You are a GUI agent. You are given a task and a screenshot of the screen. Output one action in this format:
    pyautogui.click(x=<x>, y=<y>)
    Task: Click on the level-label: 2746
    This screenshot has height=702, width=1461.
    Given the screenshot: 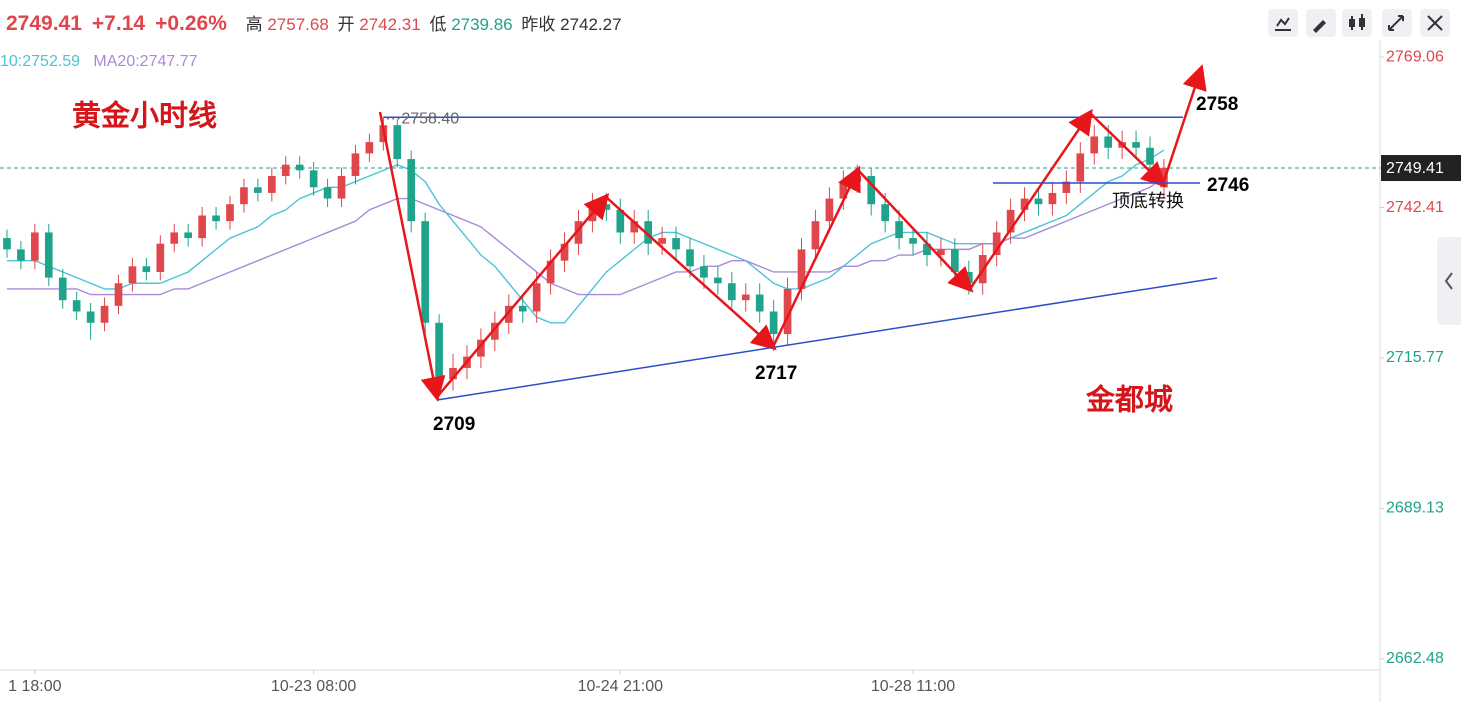 What is the action you would take?
    pyautogui.click(x=1228, y=185)
    